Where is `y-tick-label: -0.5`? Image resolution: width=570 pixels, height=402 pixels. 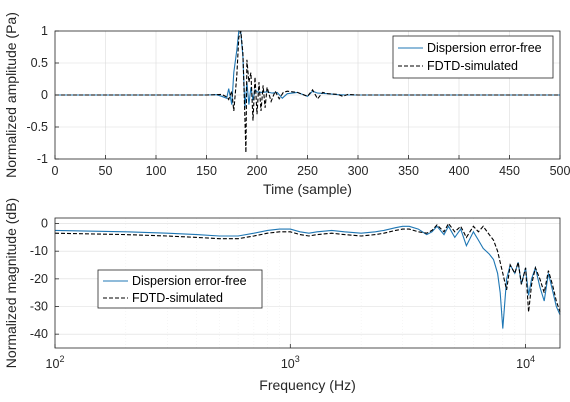
y-tick-label: -0.5 is located at coordinates (37, 127).